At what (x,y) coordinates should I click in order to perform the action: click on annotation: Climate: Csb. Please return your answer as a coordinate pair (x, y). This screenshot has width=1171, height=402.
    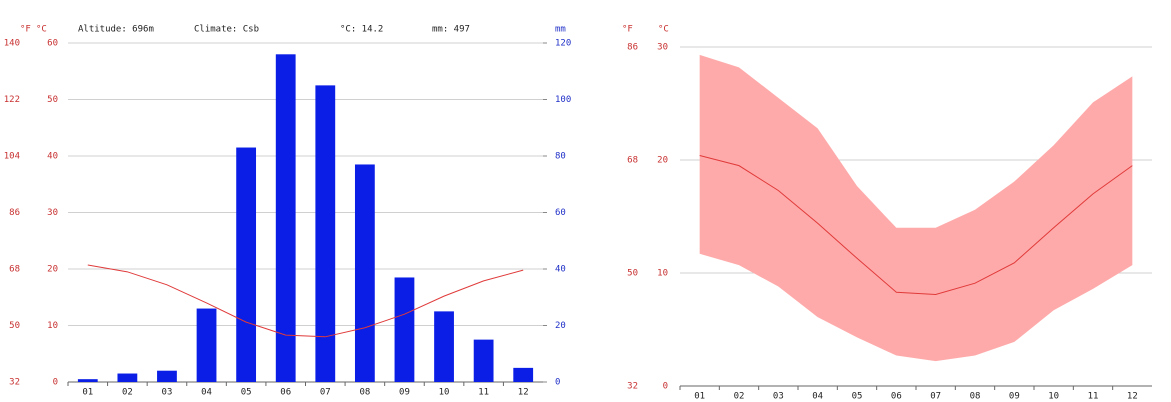
    Looking at the image, I should click on (226, 30).